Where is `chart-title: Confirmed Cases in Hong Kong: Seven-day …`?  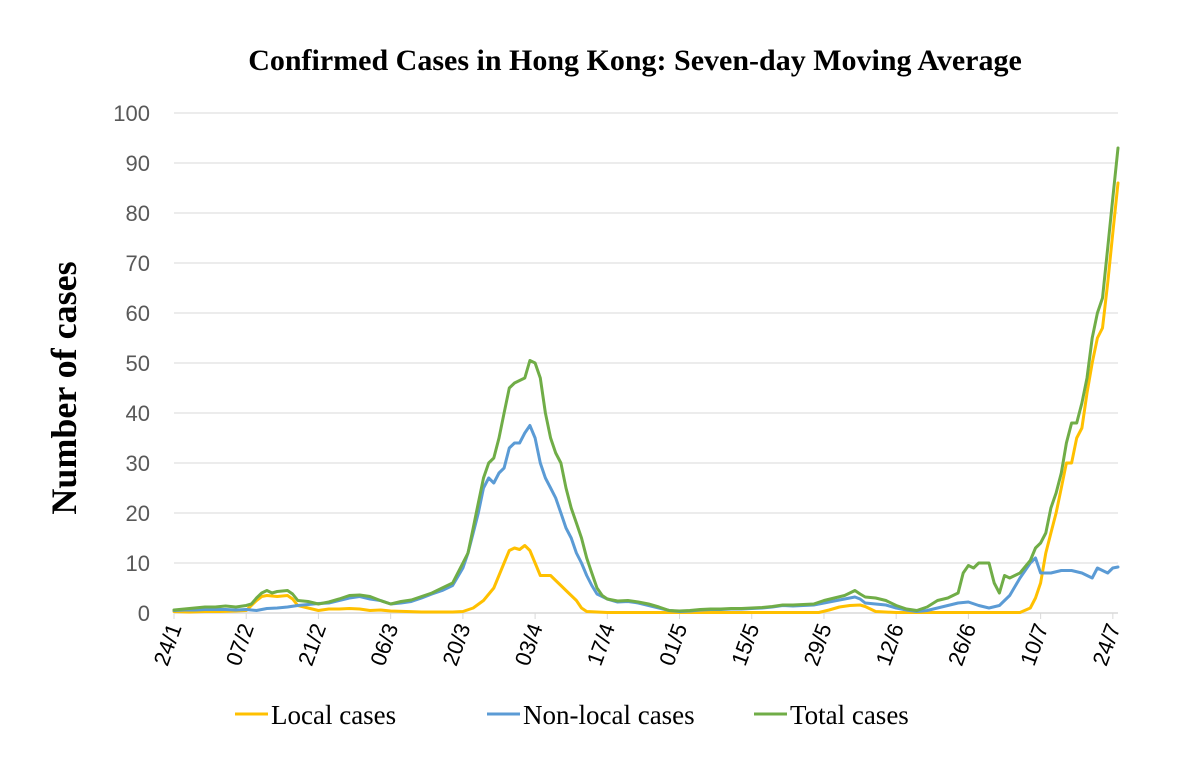
chart-title: Confirmed Cases in Hong Kong: Seven-day … is located at coordinates (635, 60).